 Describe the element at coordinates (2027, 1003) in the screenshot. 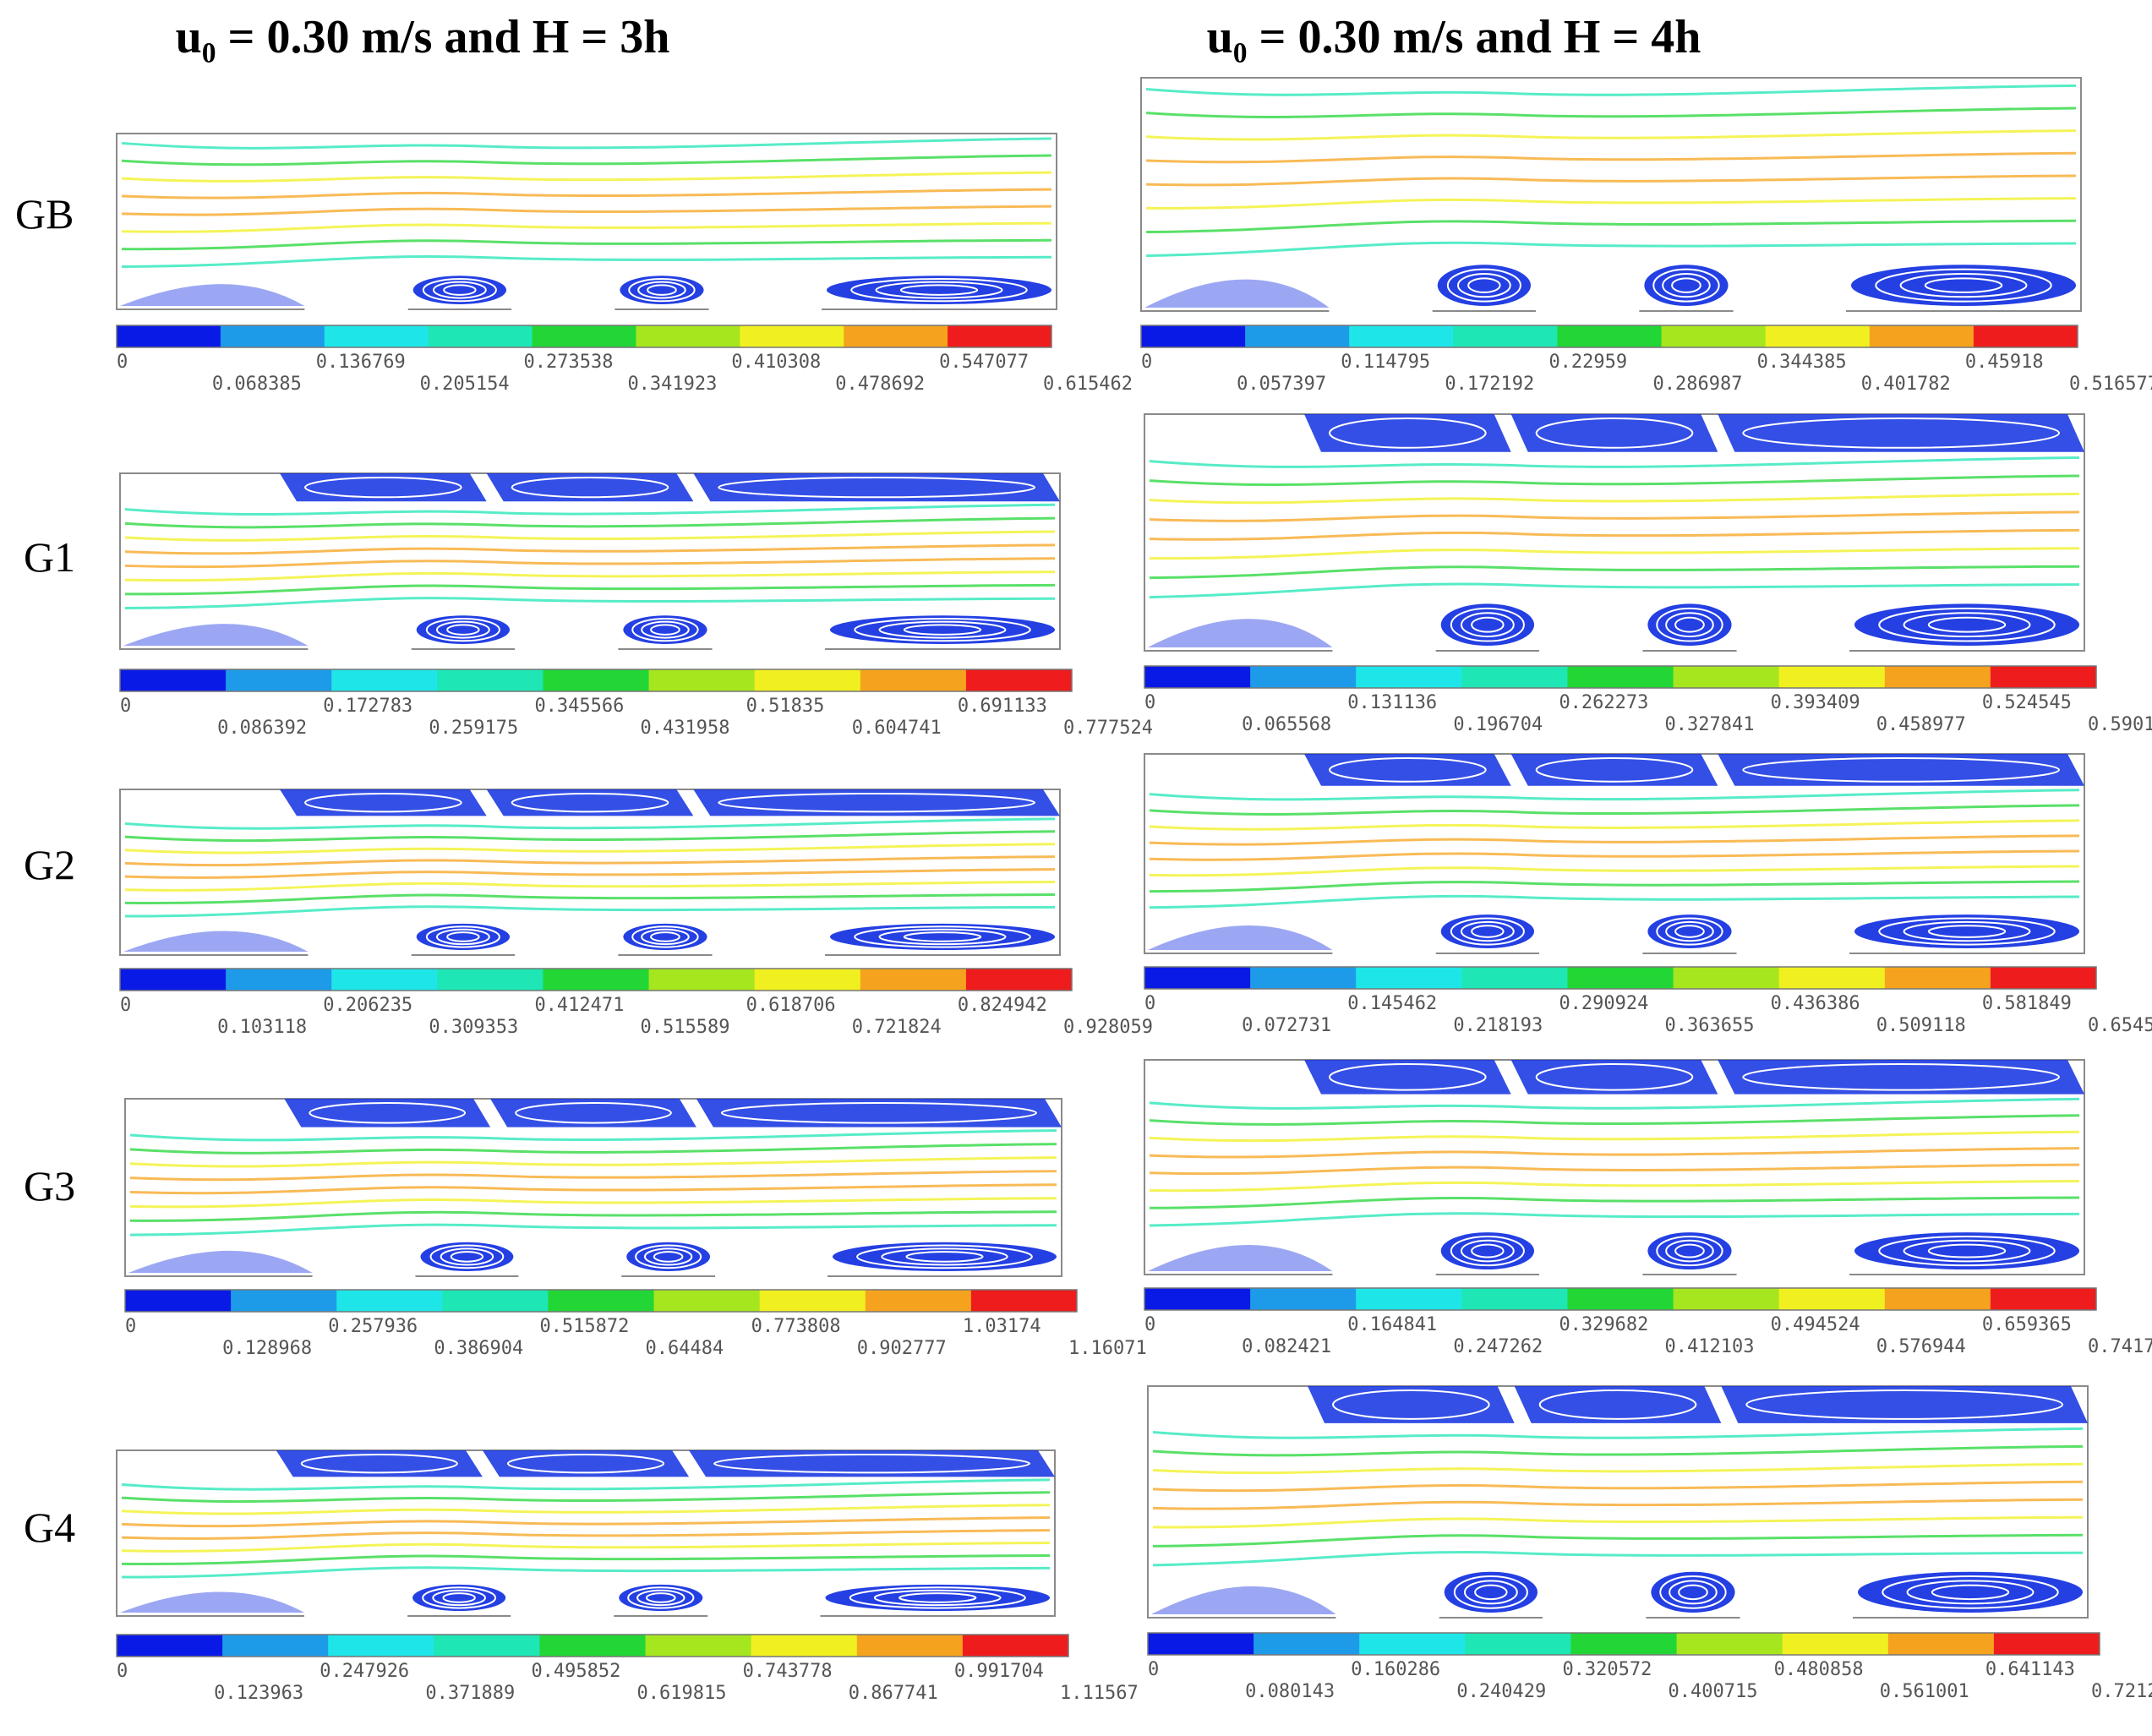

I see `colorbar-tick-upper: 0.581849` at that location.